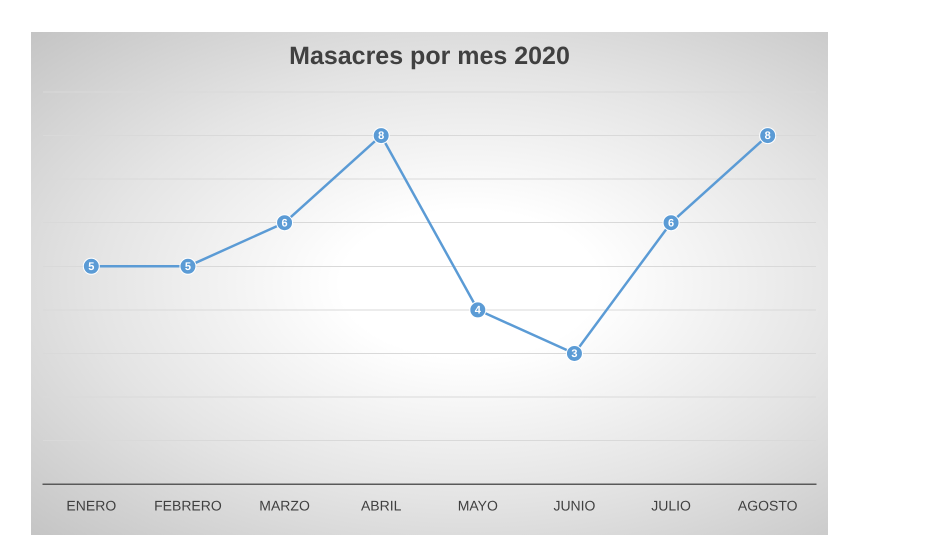 The image size is (933, 554). Describe the element at coordinates (91, 505) in the screenshot. I see `x-tick-label: ENERO` at that location.